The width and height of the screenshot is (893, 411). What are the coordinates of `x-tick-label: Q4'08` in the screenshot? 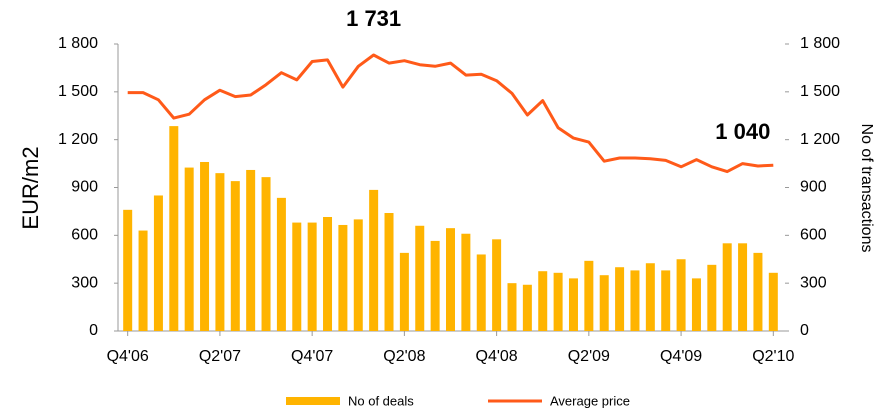 It's located at (497, 356).